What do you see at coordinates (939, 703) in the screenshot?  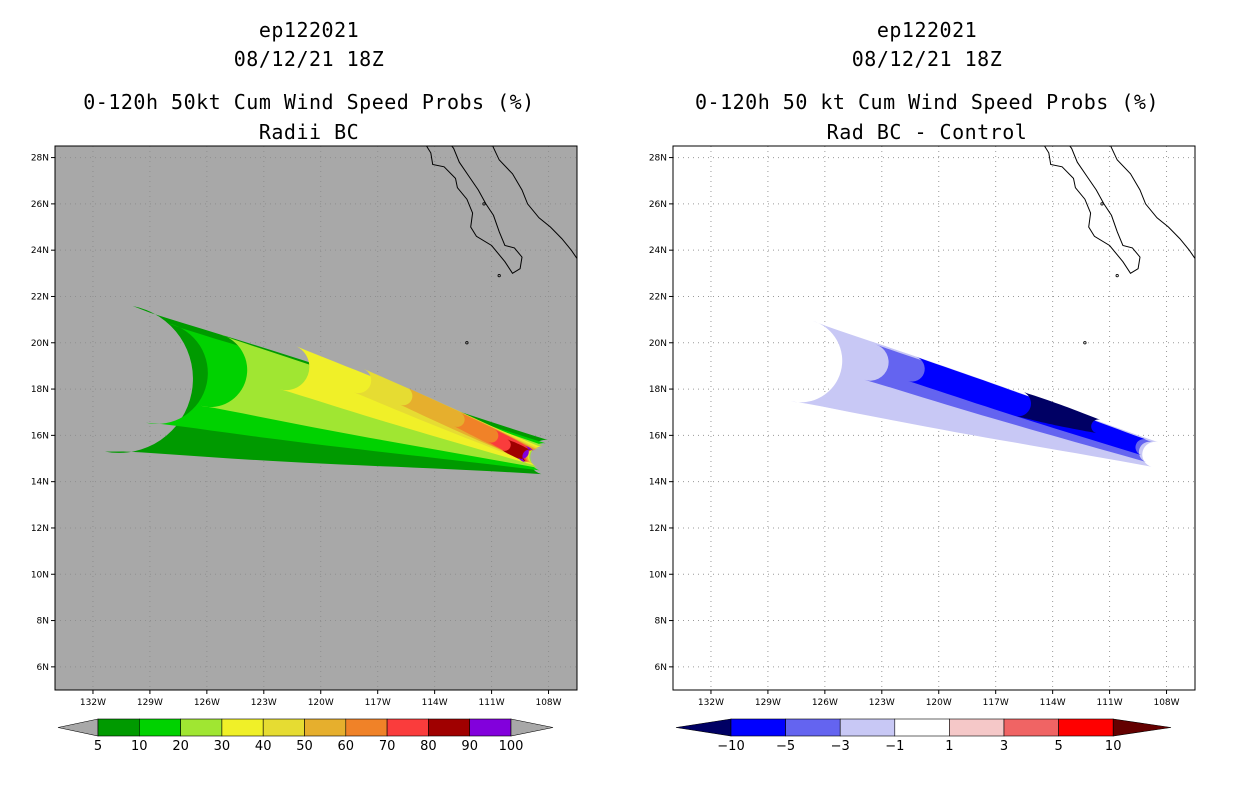 I see `x-tick-label: 120W` at bounding box center [939, 703].